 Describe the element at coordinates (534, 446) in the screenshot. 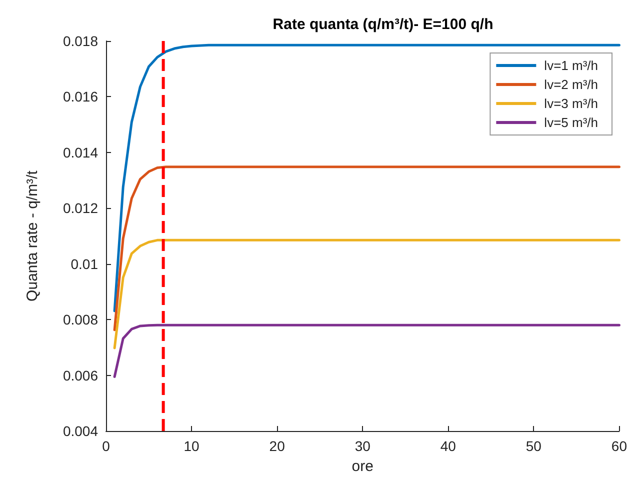

I see `x-tick-label: 50` at that location.